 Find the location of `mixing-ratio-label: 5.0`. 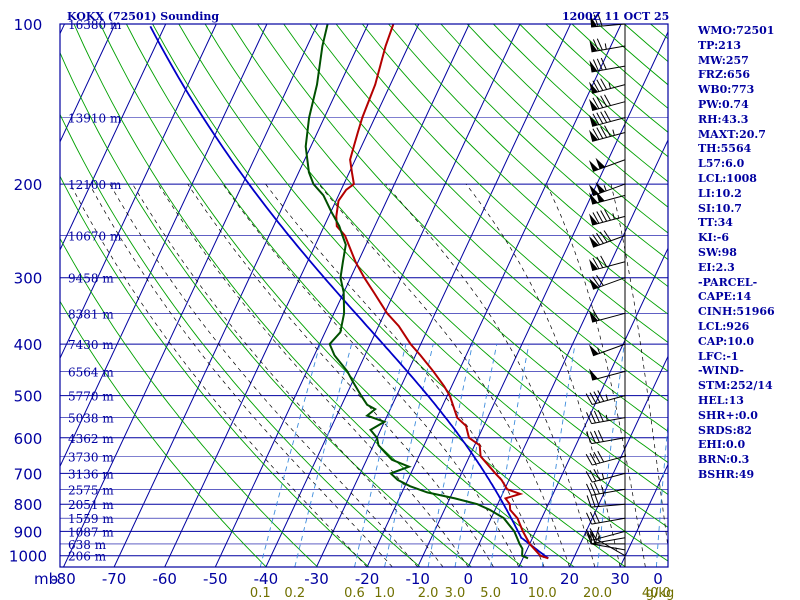

mixing-ratio-label: 5.0 is located at coordinates (490, 593).